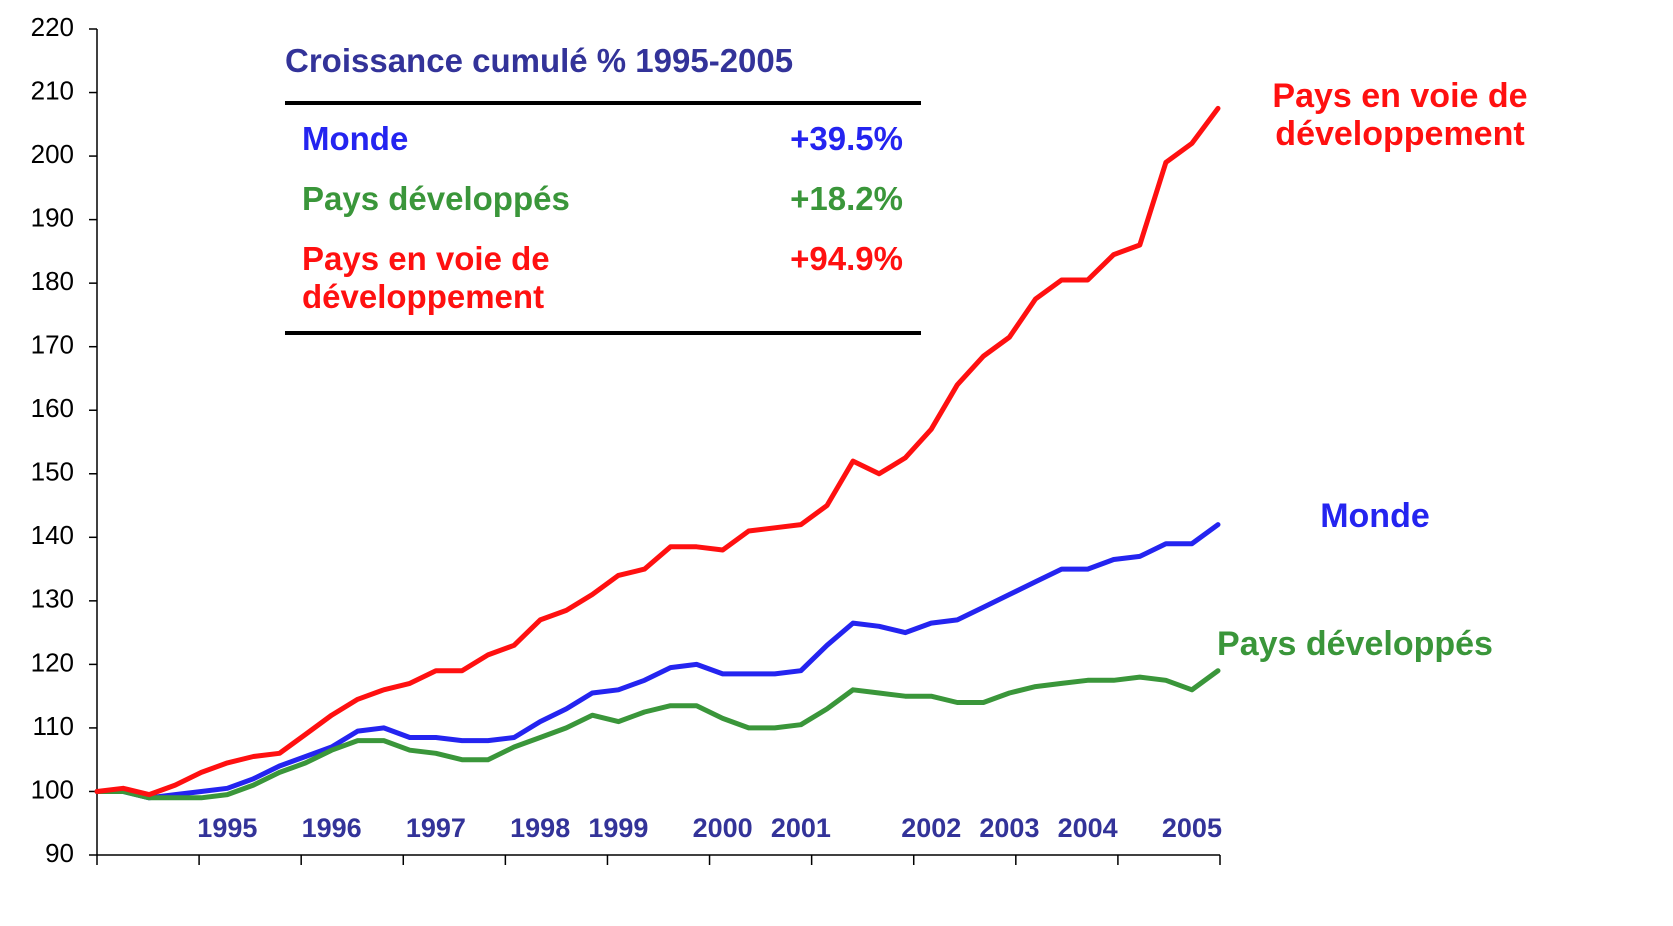 This screenshot has height=926, width=1673. I want to click on y-tick-label: 200, so click(52, 154).